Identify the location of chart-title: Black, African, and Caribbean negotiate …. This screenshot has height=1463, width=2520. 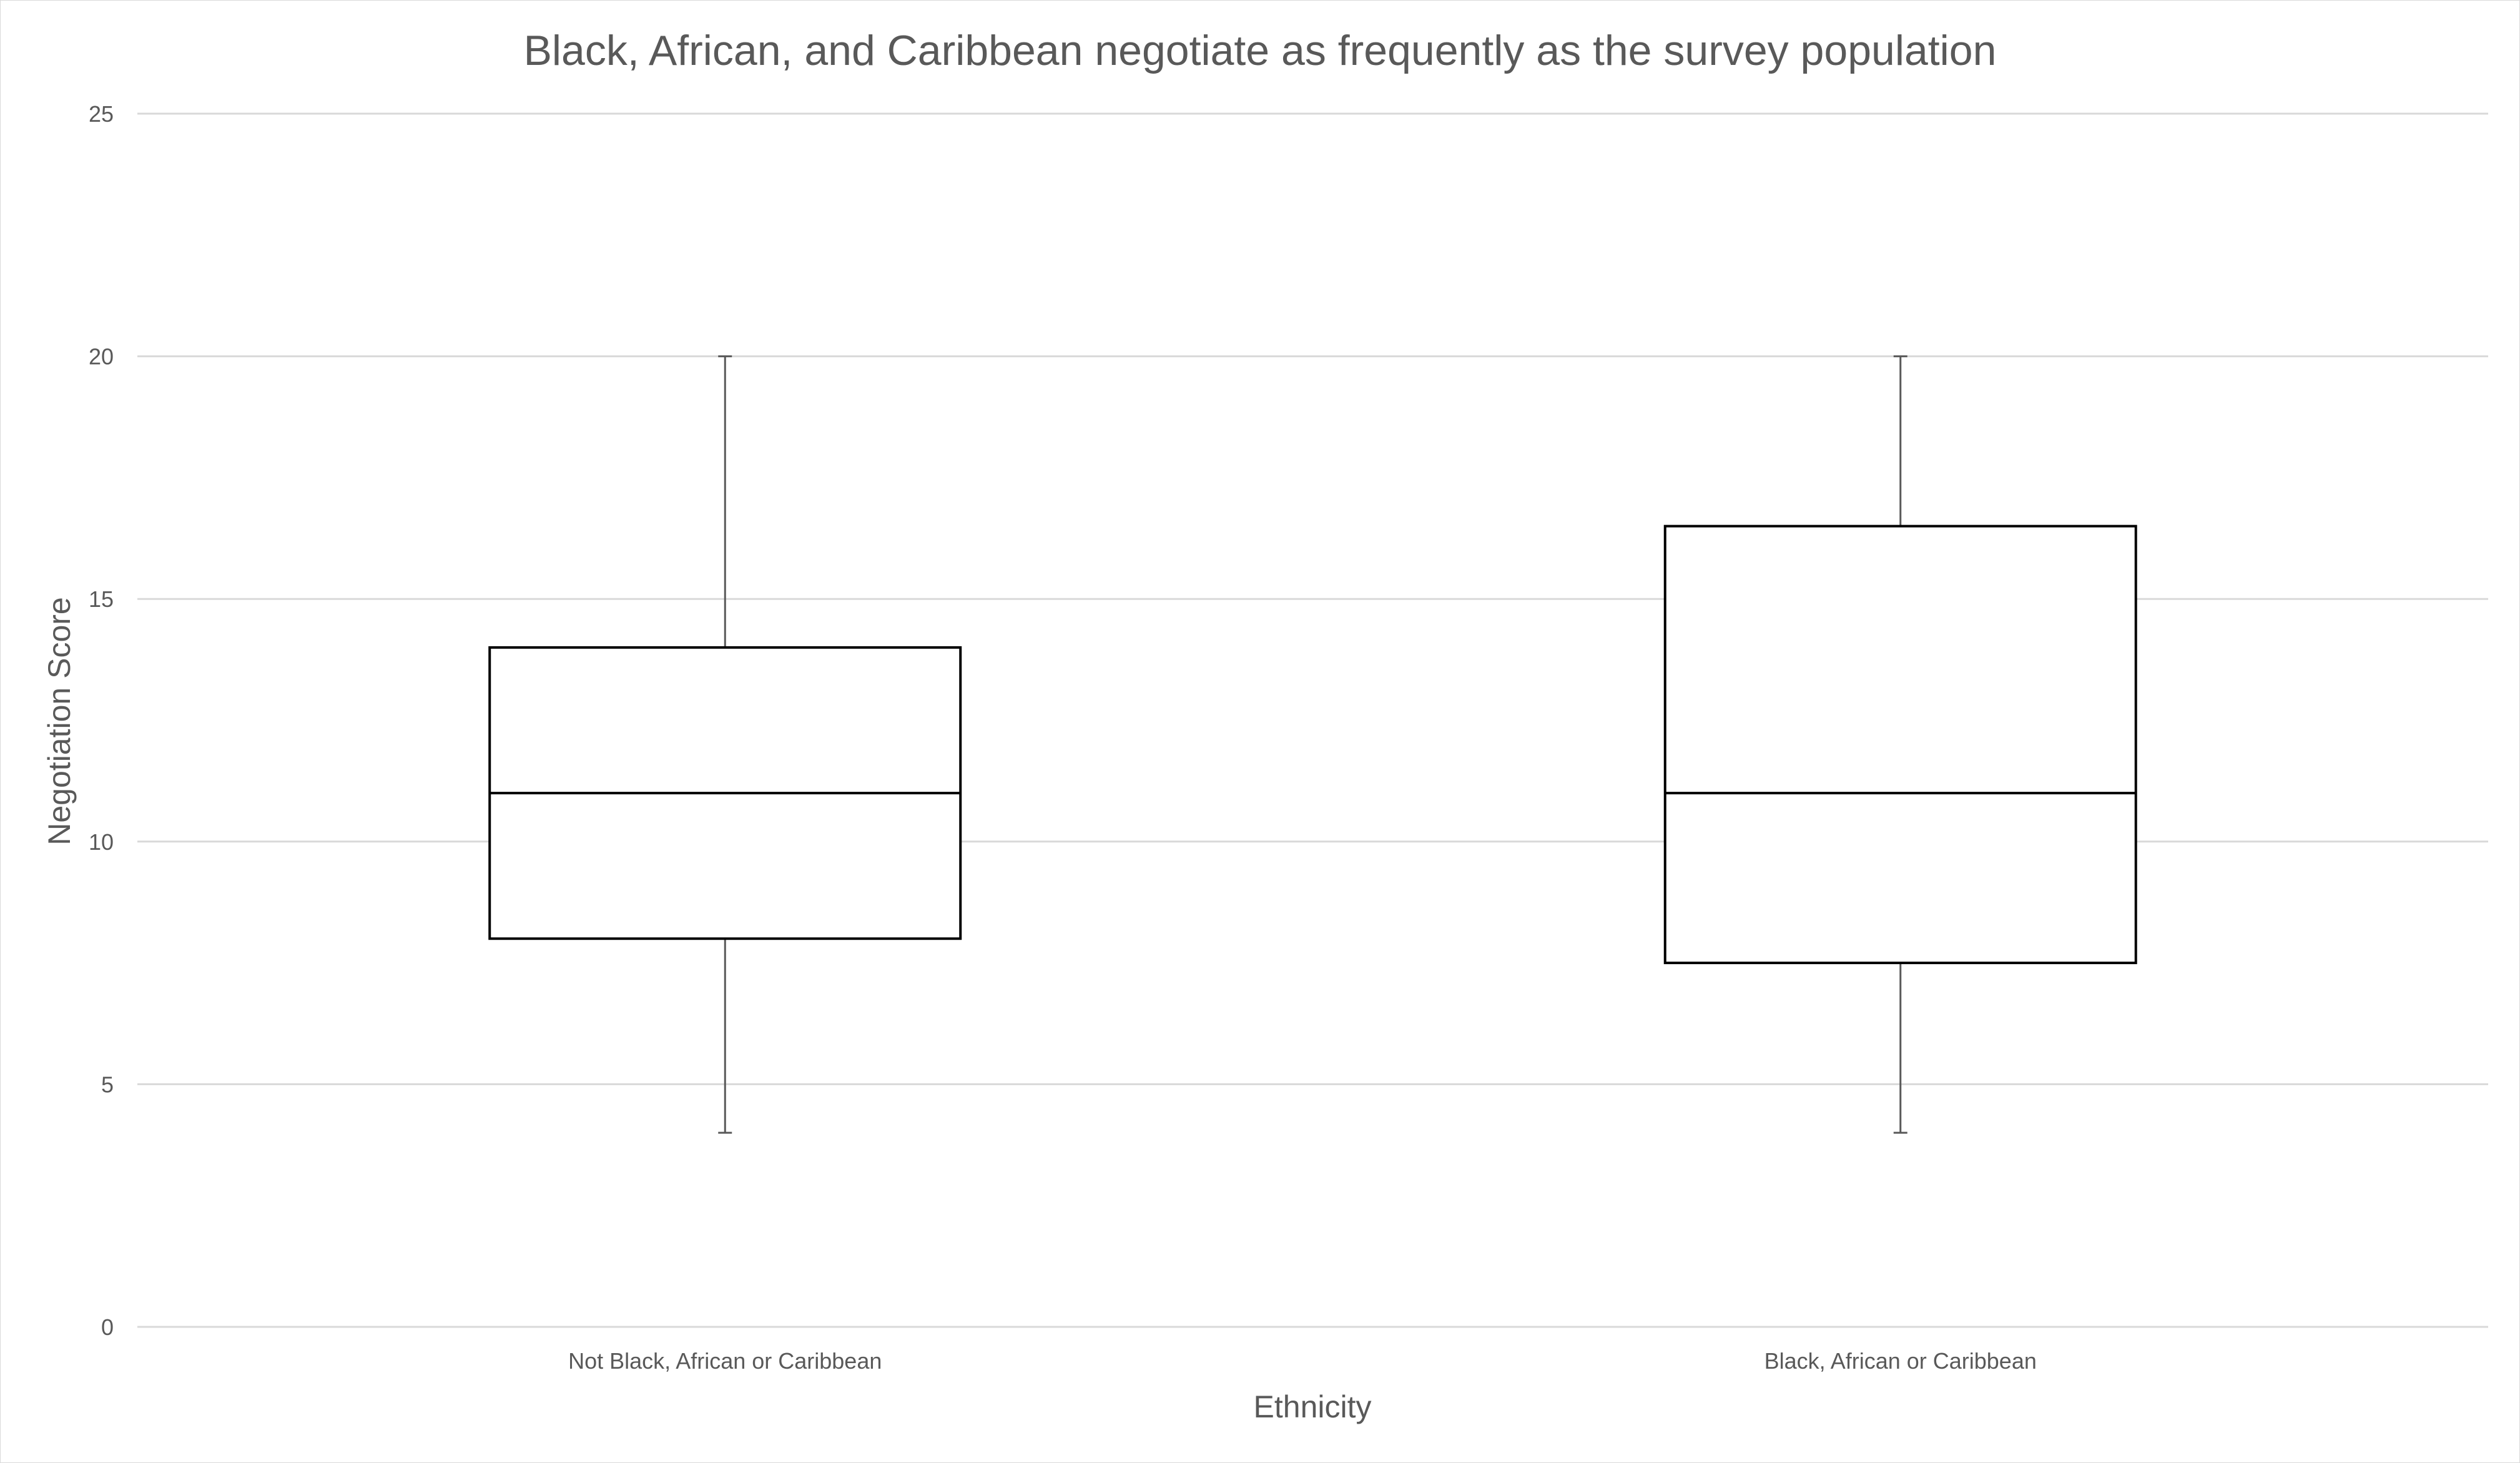
(1260, 50).